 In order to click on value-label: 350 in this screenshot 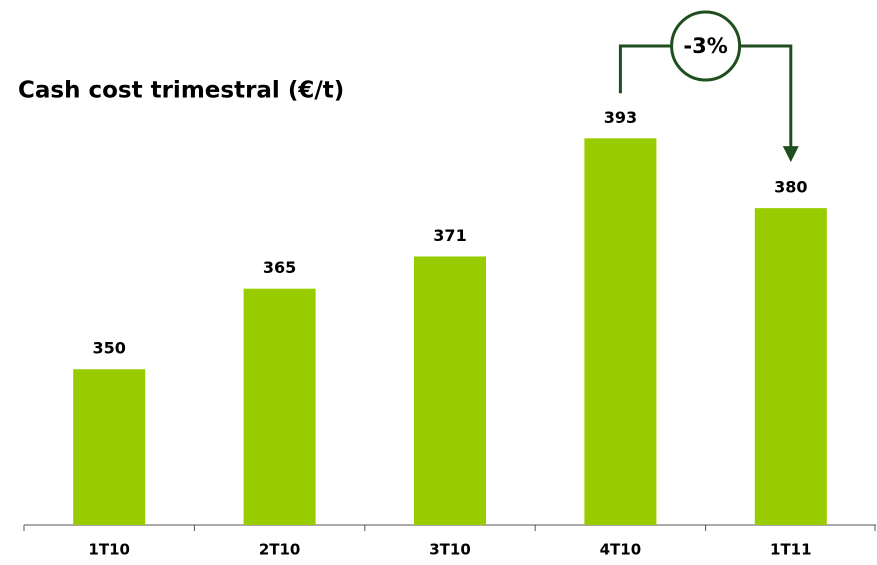, I will do `click(108, 348)`.